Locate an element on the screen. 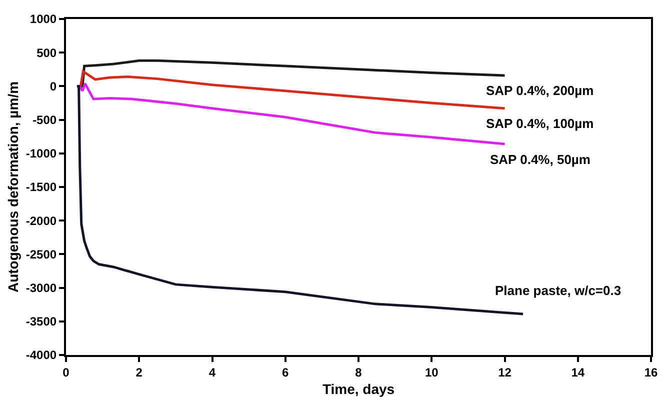 The width and height of the screenshot is (670, 407). x-tick-label: 0 is located at coordinates (66, 372).